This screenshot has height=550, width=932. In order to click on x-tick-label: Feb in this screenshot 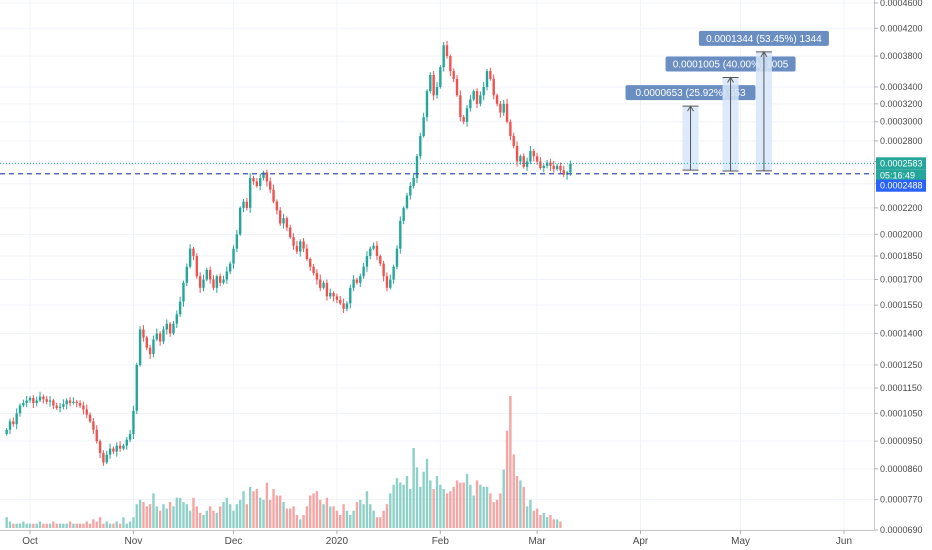, I will do `click(441, 541)`.